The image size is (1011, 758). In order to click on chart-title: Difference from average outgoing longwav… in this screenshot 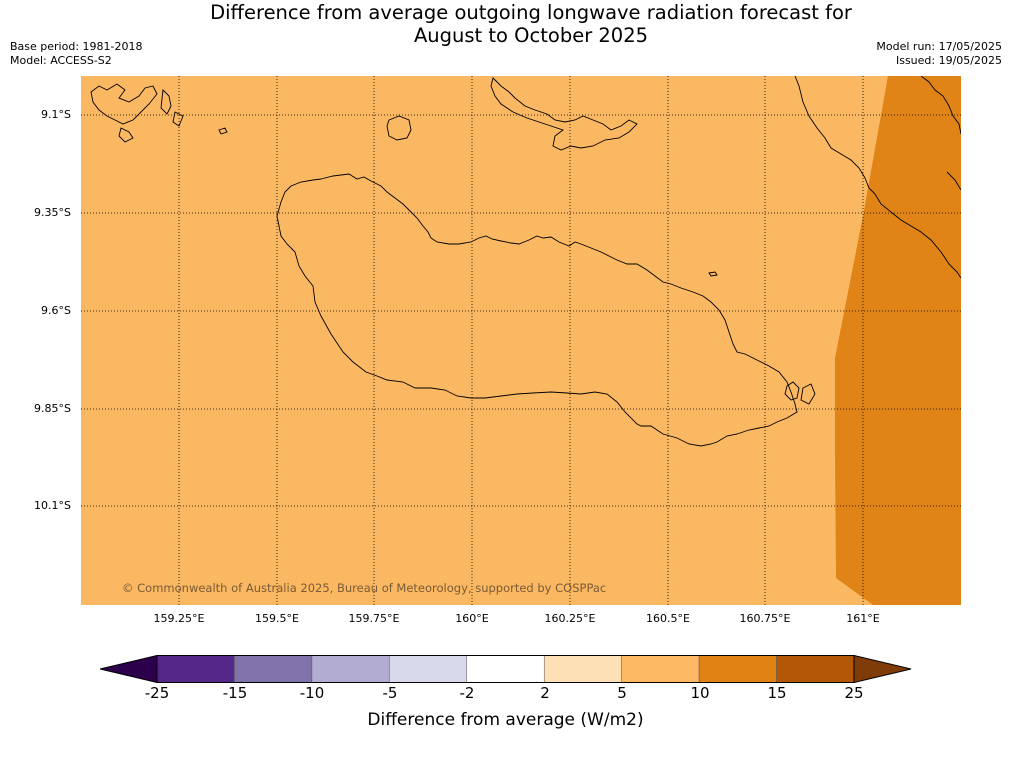, I will do `click(505, 24)`.